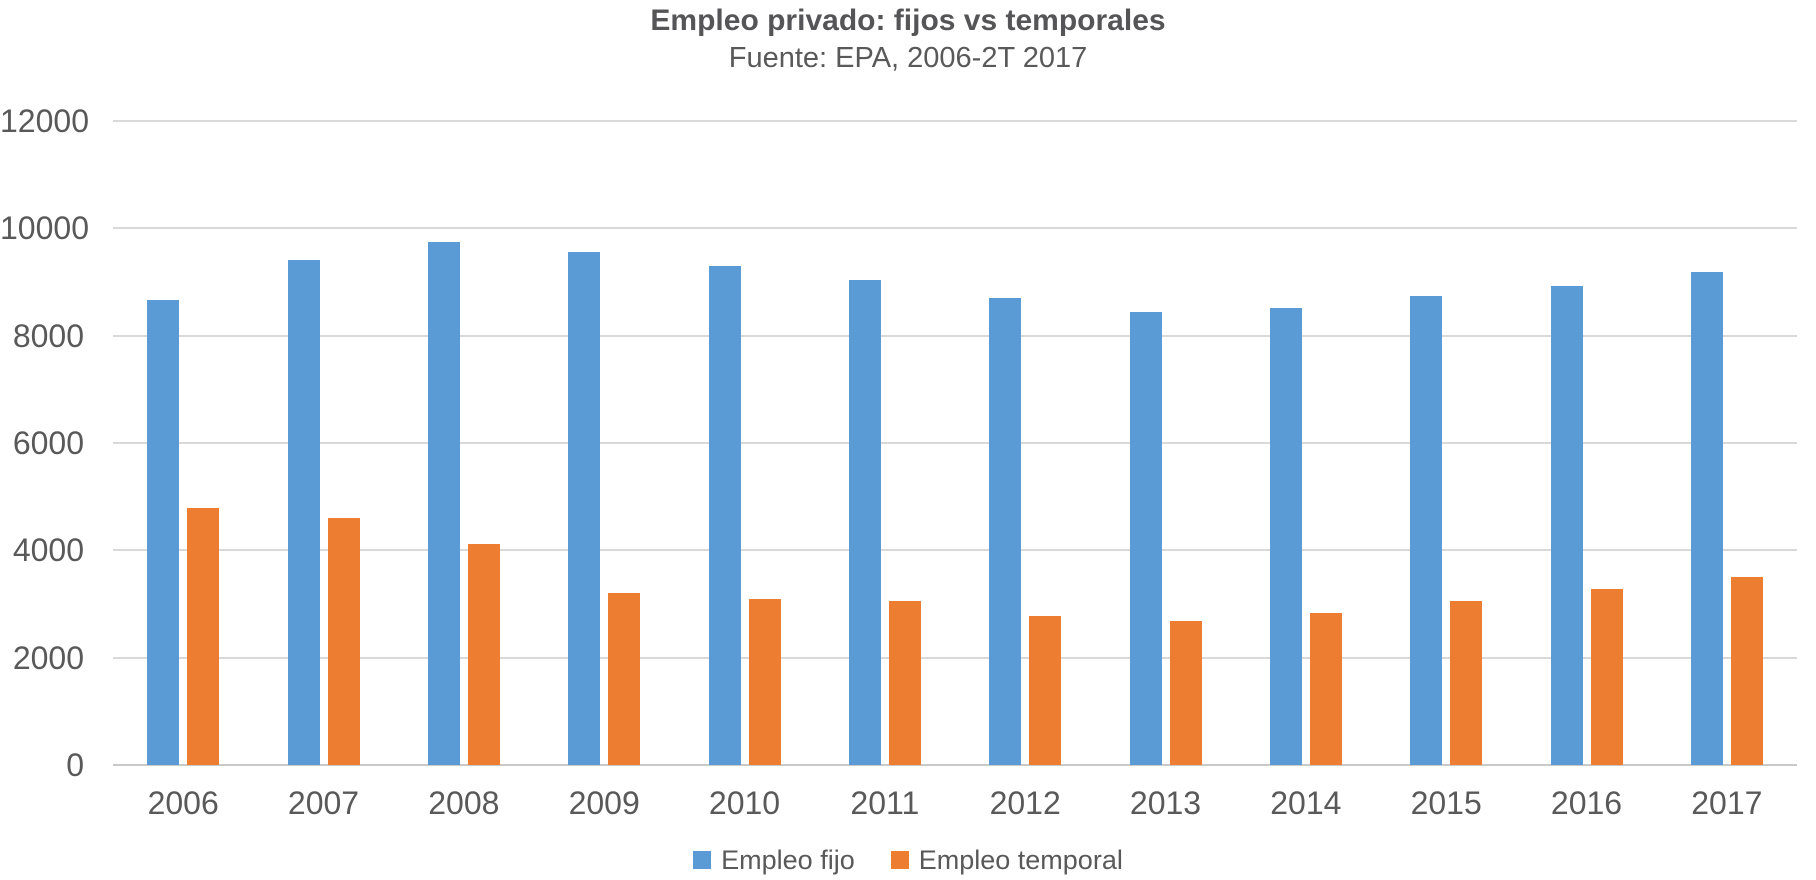  Describe the element at coordinates (908, 58) in the screenshot. I see `chart-subtitle: Fuente: EPA, 2006-2T 2017` at that location.